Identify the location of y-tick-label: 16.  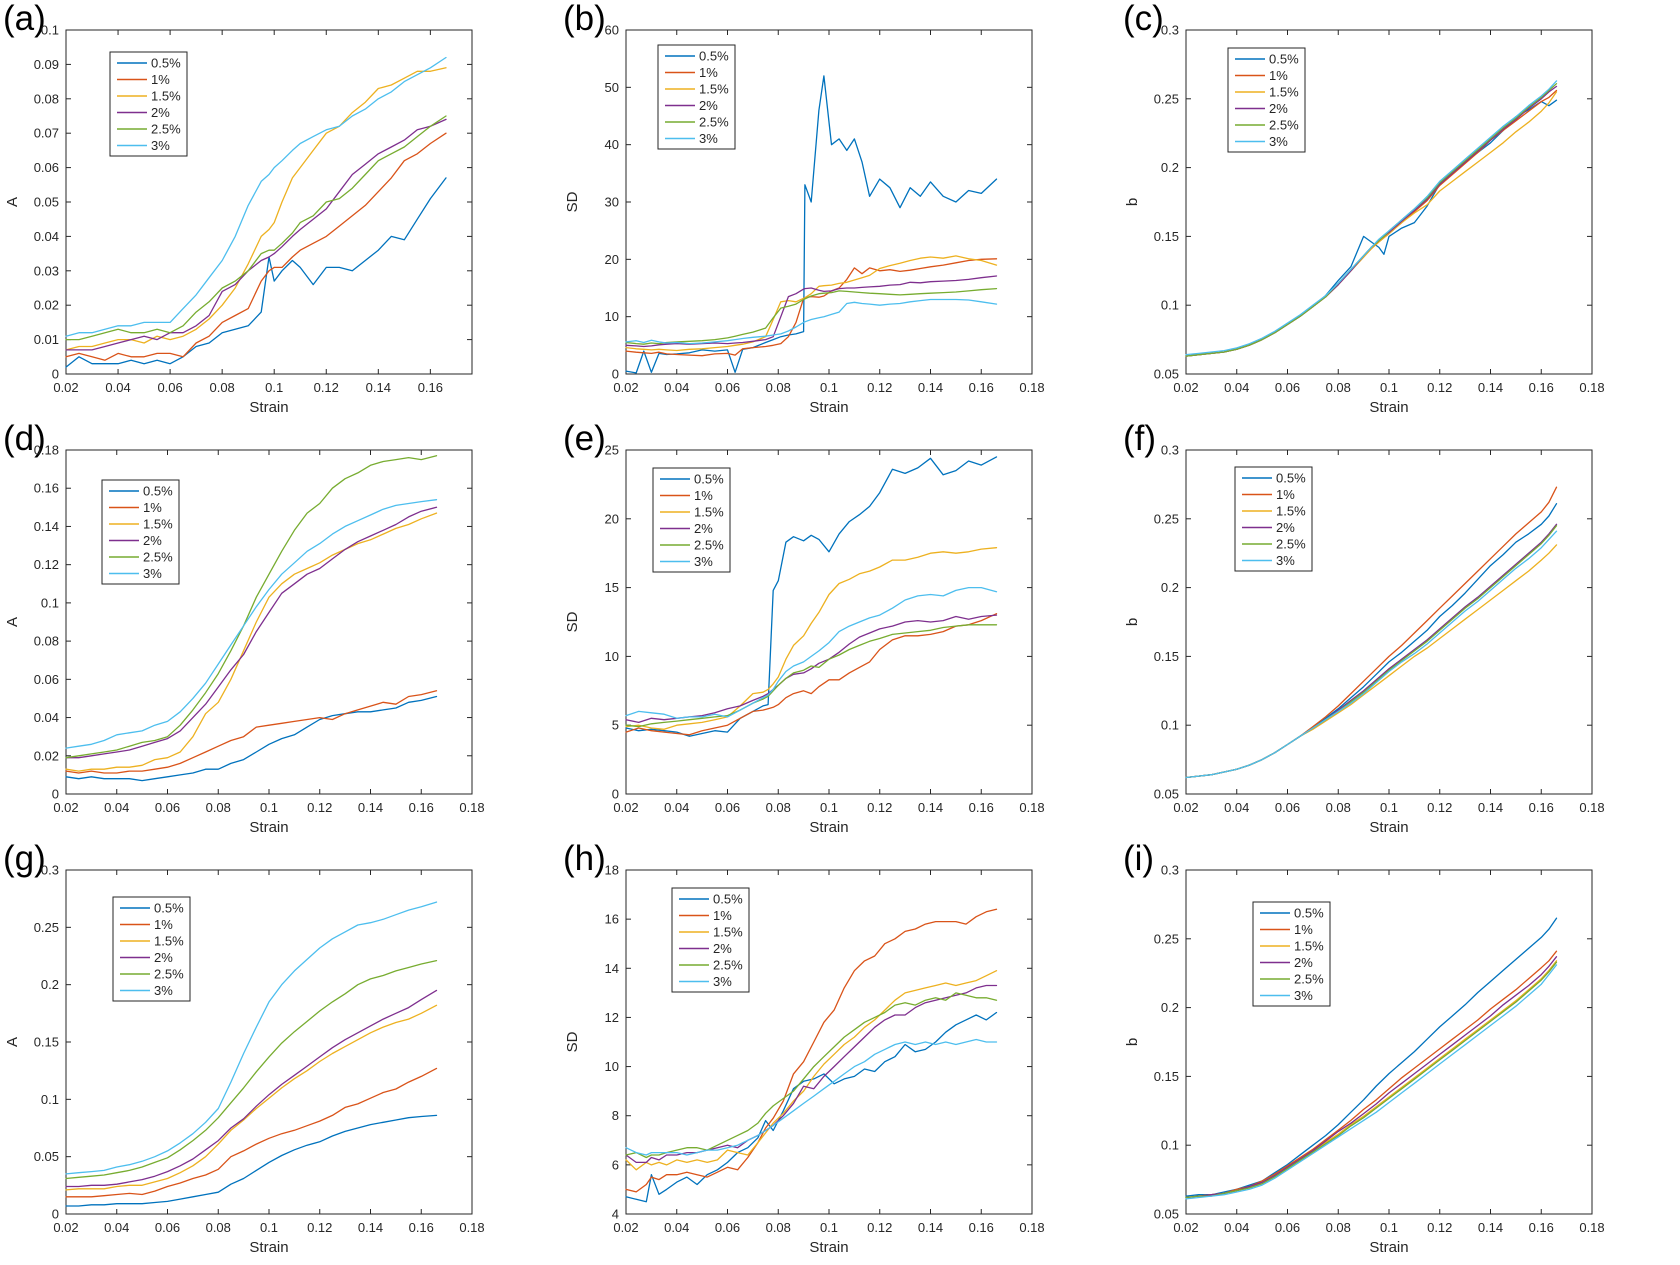
(612, 919).